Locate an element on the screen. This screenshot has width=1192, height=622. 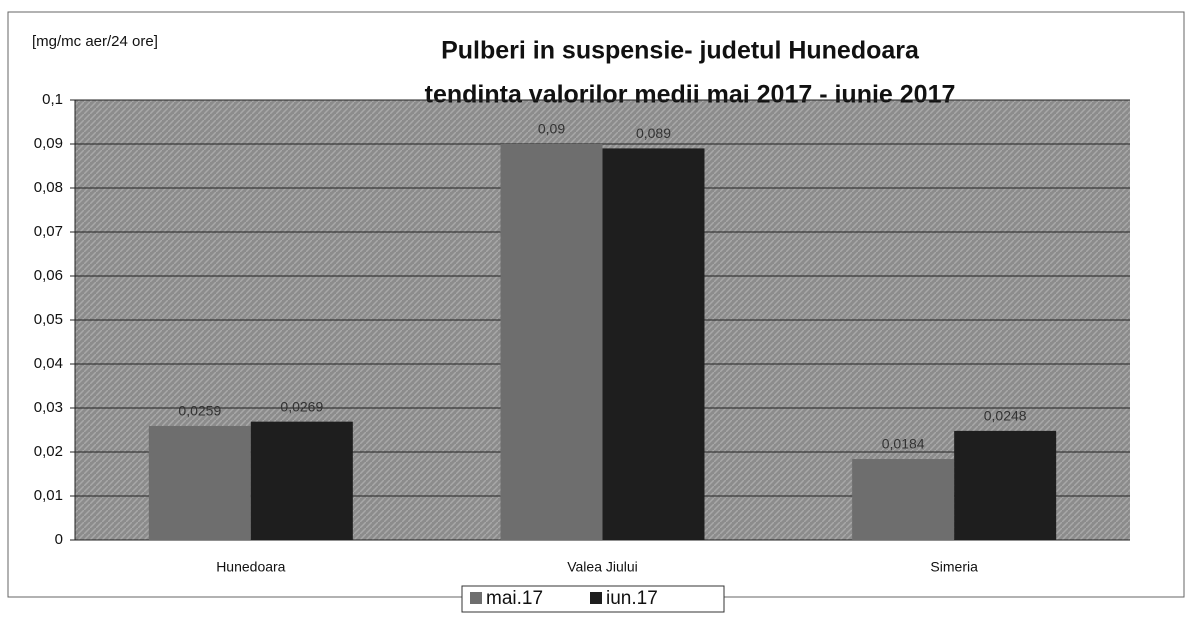
chart-title: Pulberi in suspensie- judetul Hunedoara is located at coordinates (680, 51).